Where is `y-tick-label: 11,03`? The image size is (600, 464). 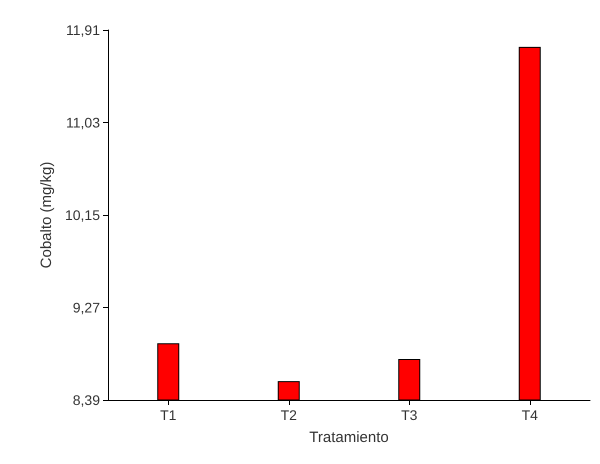 y-tick-label: 11,03 is located at coordinates (83, 122).